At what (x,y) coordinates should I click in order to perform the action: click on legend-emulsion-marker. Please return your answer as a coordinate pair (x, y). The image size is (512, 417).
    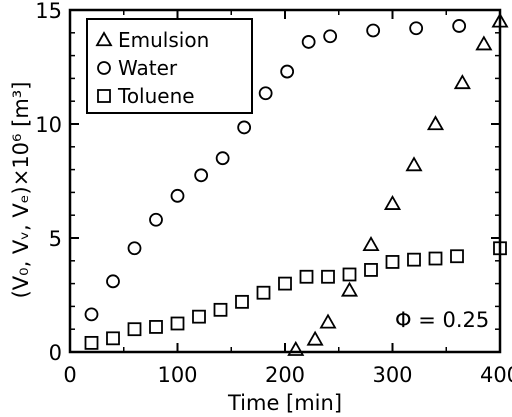
    Looking at the image, I should click on (104, 39).